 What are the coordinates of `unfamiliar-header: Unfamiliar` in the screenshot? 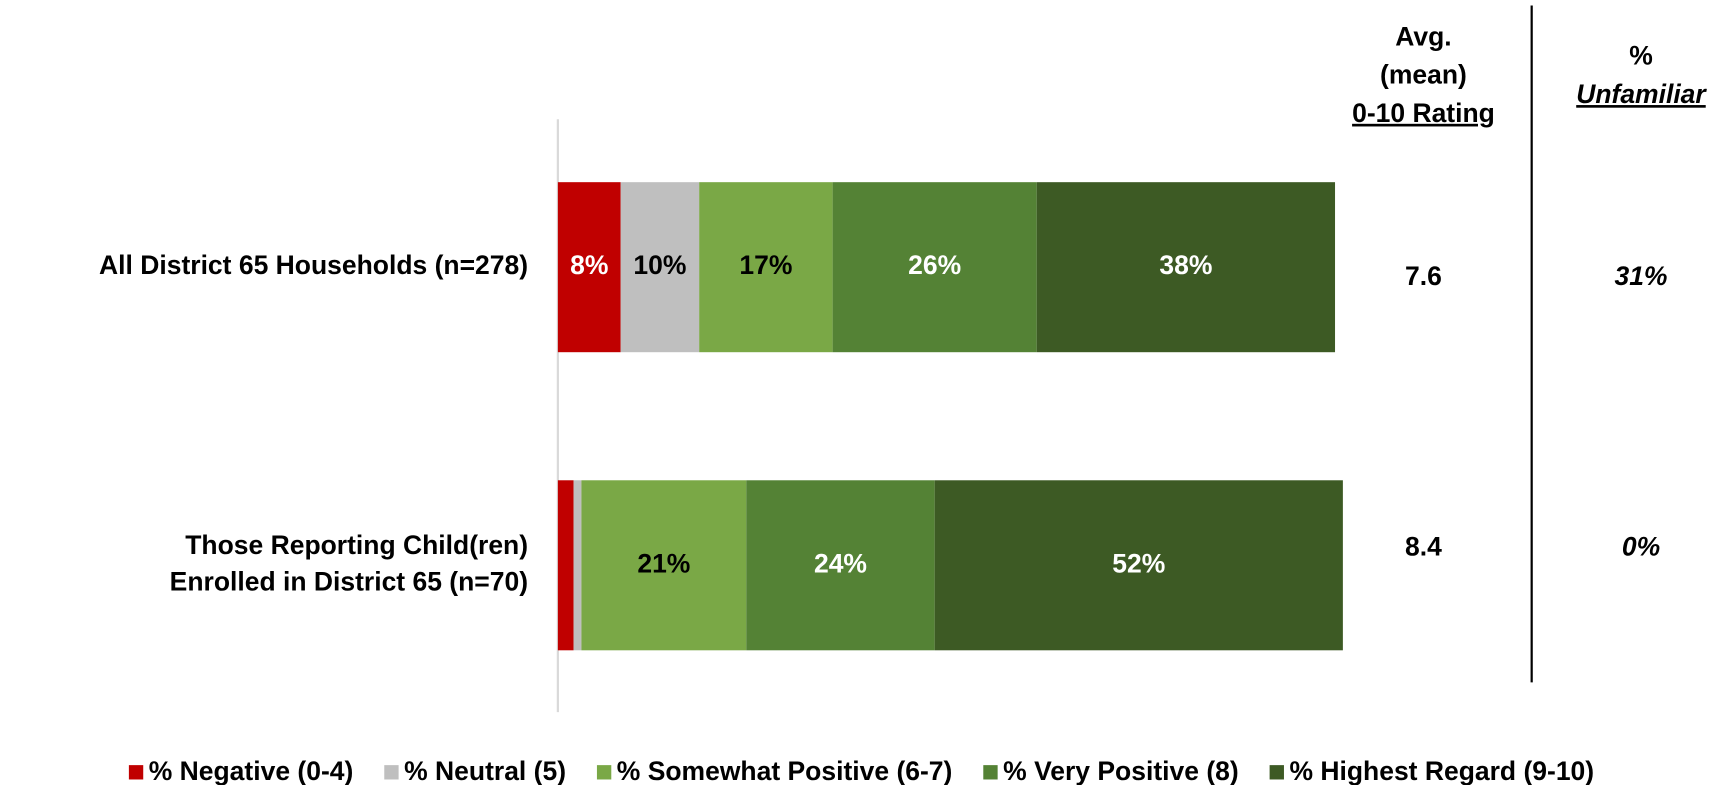 It's located at (1641, 94).